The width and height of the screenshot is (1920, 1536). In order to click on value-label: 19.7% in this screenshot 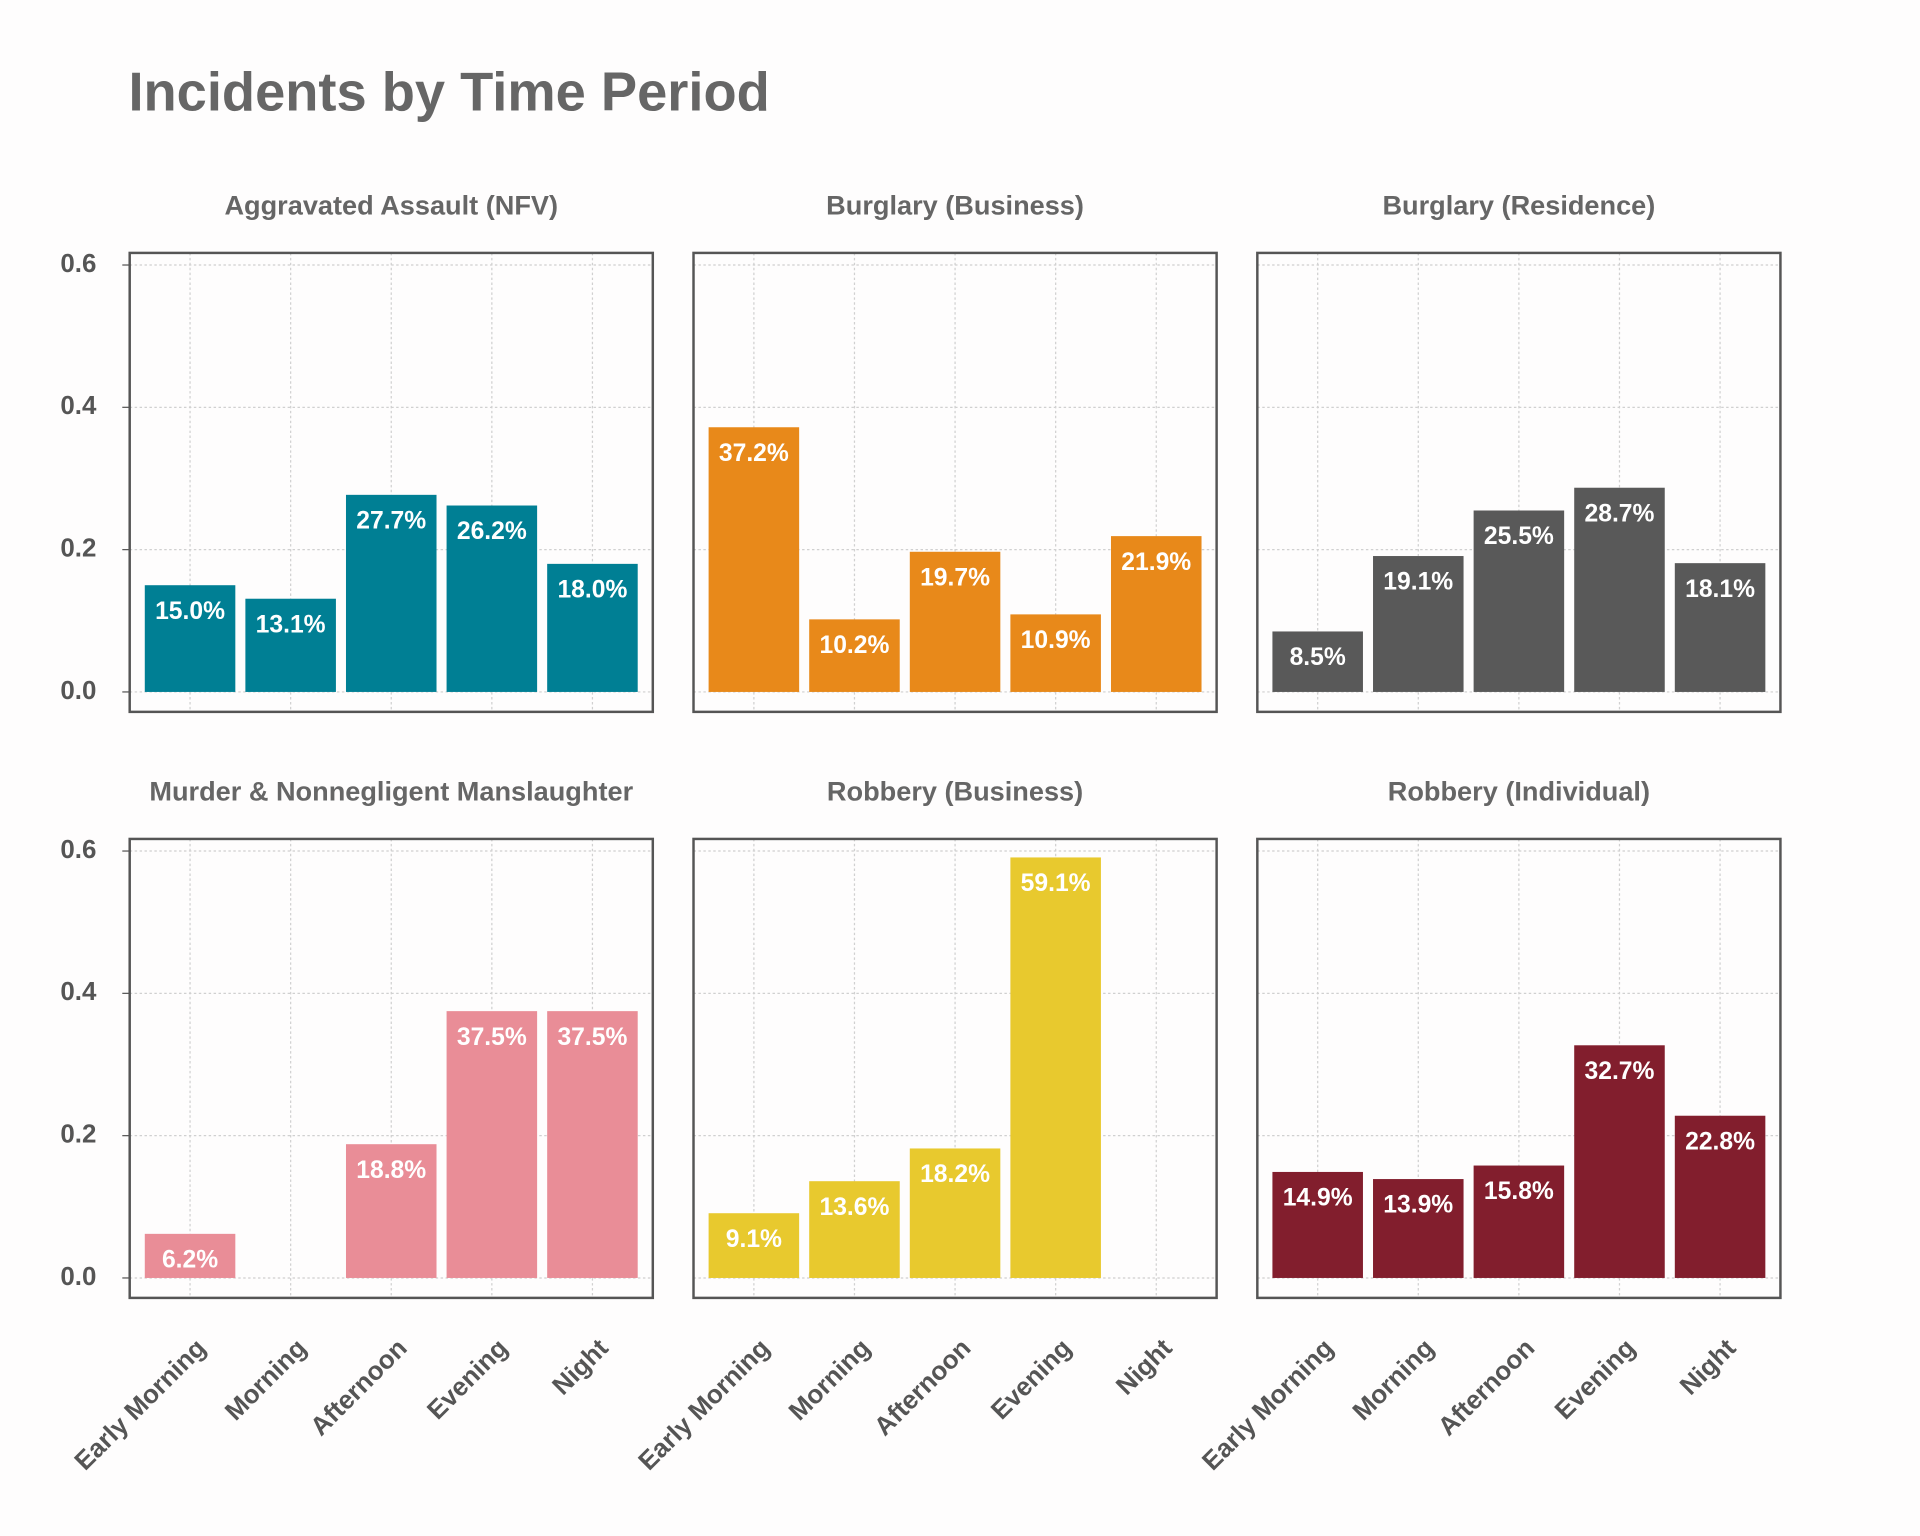, I will do `click(955, 577)`.